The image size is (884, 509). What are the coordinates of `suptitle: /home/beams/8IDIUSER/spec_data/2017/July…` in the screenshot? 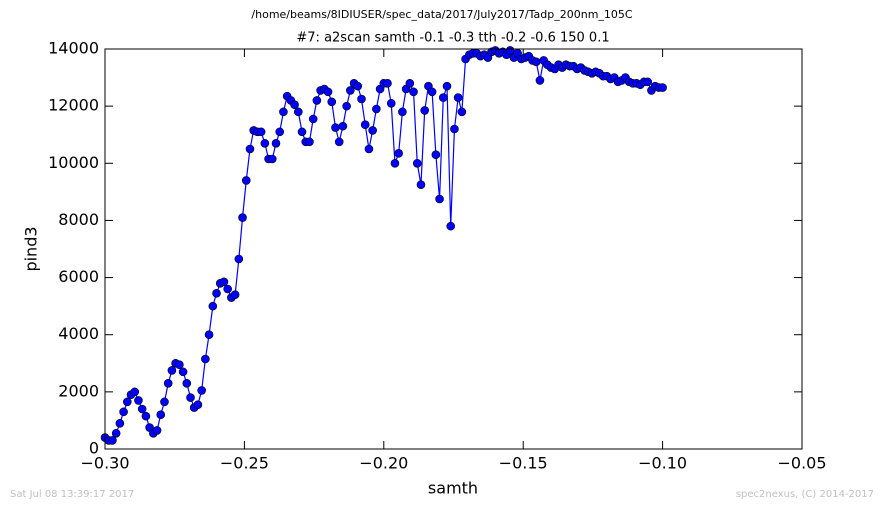 It's located at (442, 14).